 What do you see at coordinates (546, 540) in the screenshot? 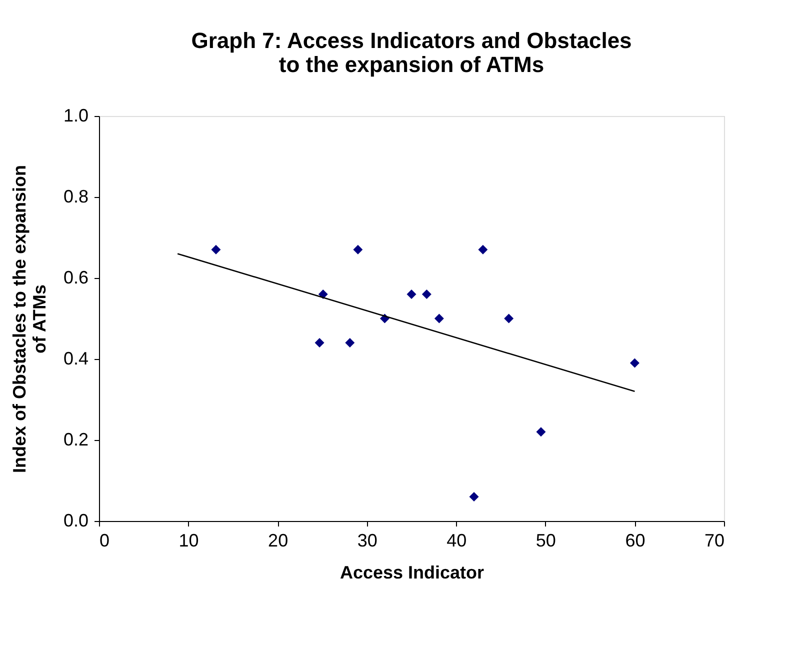
I see `x-tick-label: 50` at bounding box center [546, 540].